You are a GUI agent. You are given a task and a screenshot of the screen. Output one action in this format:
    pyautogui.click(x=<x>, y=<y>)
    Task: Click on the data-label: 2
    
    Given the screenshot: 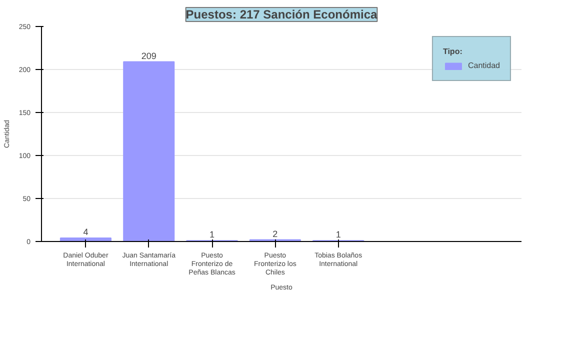 What is the action you would take?
    pyautogui.click(x=275, y=233)
    